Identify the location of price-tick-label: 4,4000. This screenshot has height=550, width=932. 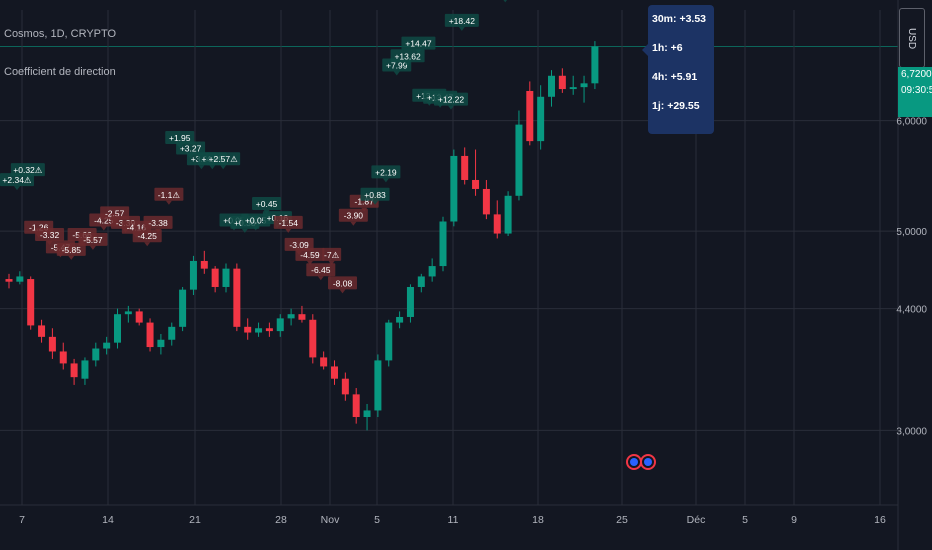
(911, 310).